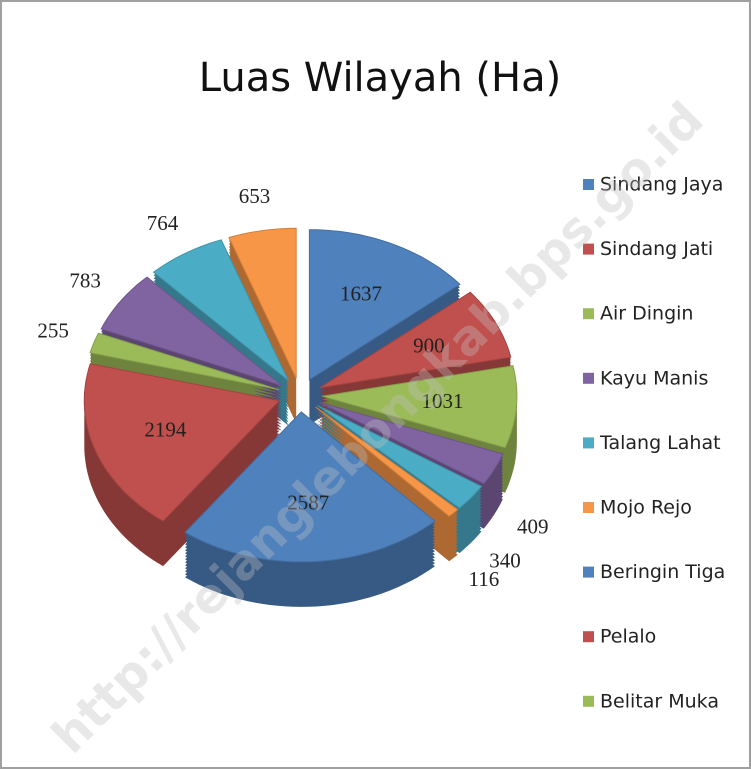 The height and width of the screenshot is (769, 751). I want to click on data-label: 783, so click(85, 280).